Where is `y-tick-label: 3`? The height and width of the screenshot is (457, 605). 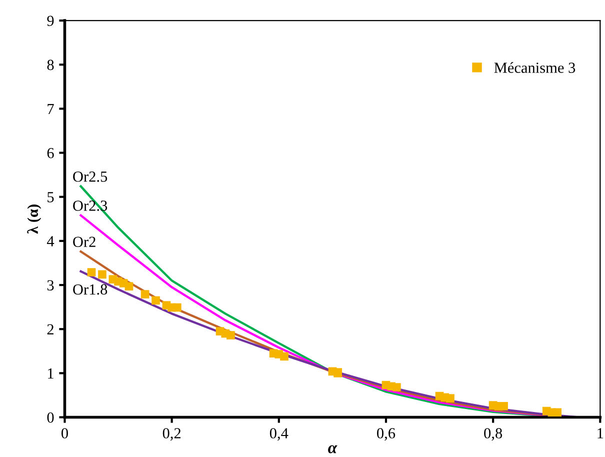
y-tick-label: 3 is located at coordinates (50, 285).